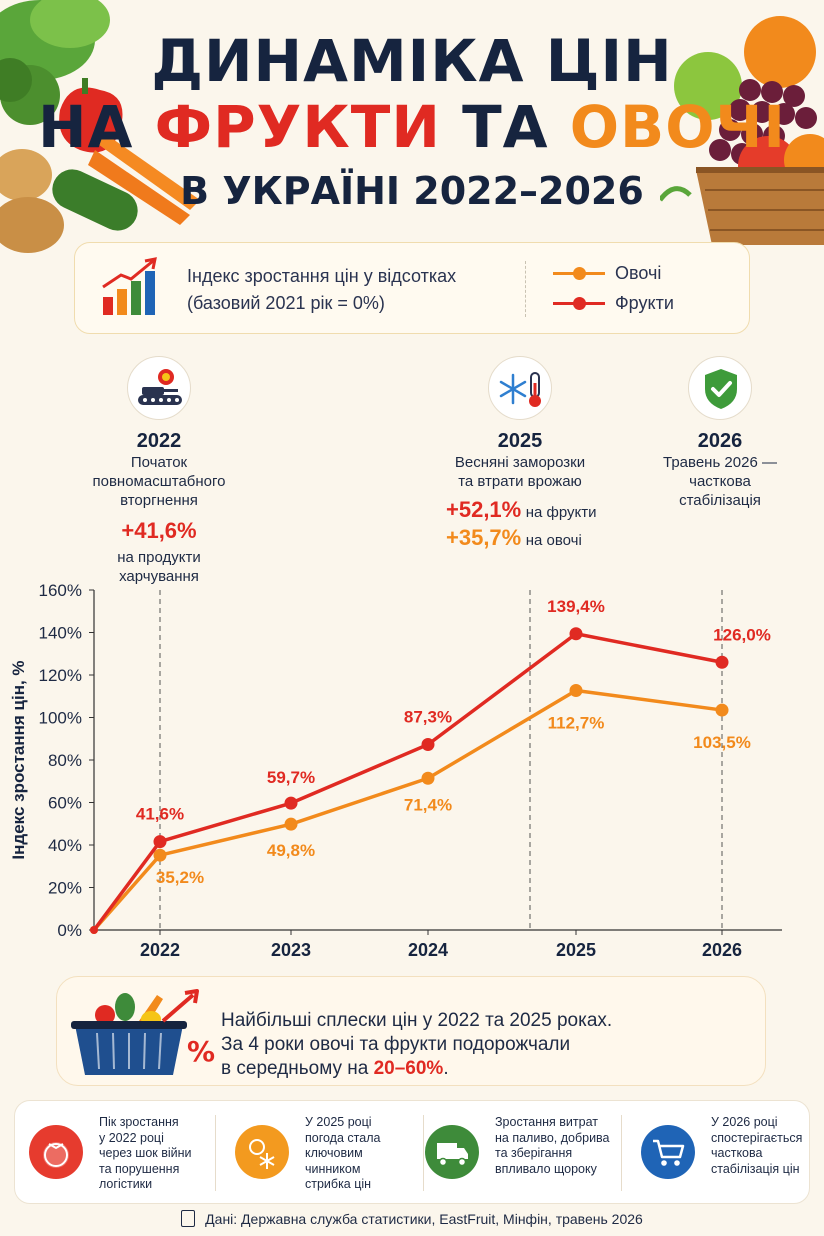 This screenshot has height=1236, width=824. Describe the element at coordinates (757, 1137) in the screenshot. I see `fact-line: спостерігається` at that location.